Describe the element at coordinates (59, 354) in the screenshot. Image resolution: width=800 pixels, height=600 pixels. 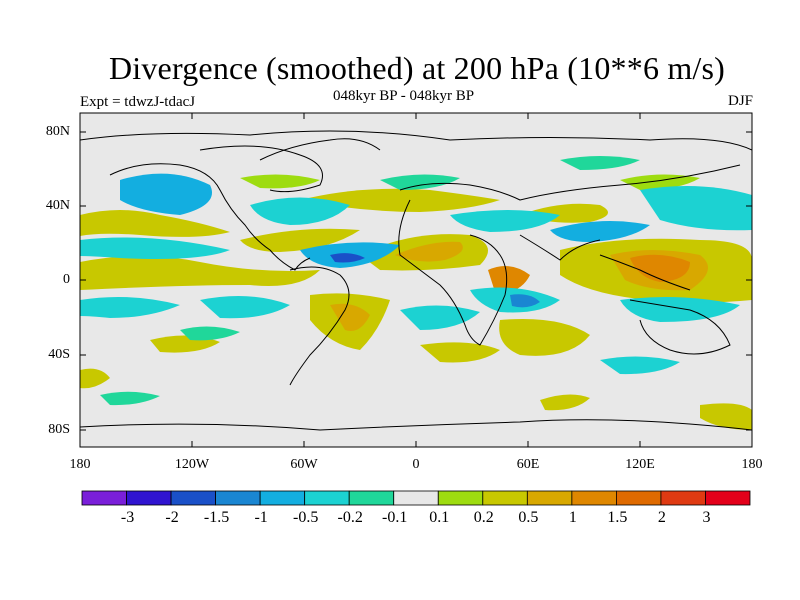
I see `lat-label-40s: 40S` at that location.